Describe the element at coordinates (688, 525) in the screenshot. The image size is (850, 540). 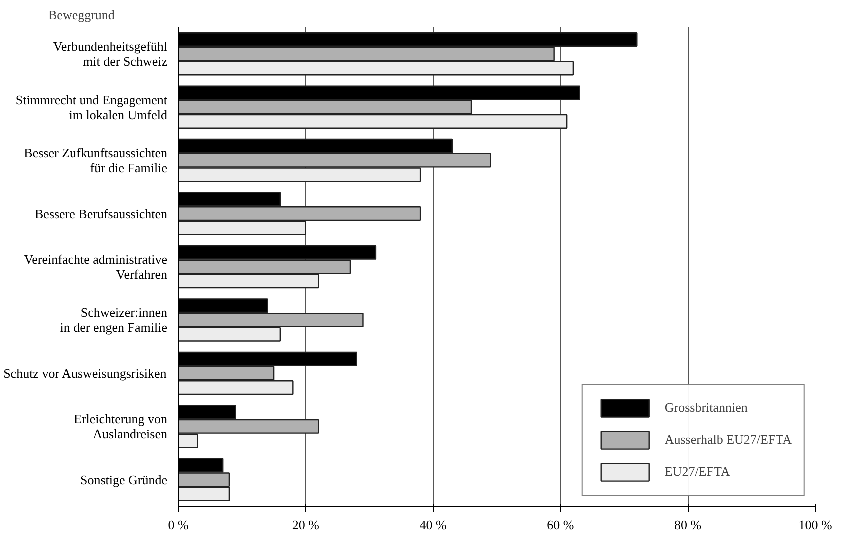
I see `x-tick-label: 80 %` at that location.